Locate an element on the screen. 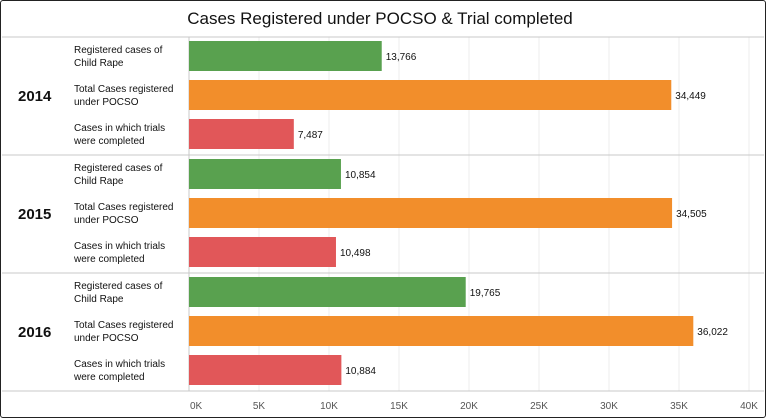 The height and width of the screenshot is (420, 768). year-label: 2014 is located at coordinates (35, 96).